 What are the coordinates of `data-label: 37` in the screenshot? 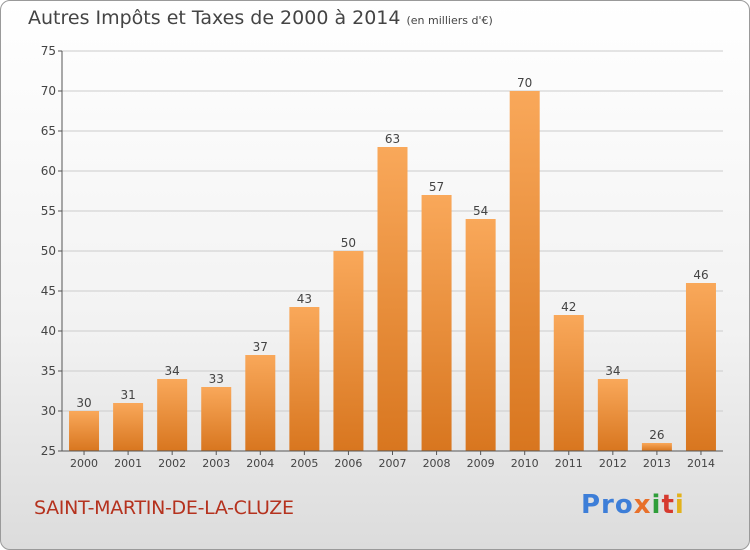 It's located at (260, 347).